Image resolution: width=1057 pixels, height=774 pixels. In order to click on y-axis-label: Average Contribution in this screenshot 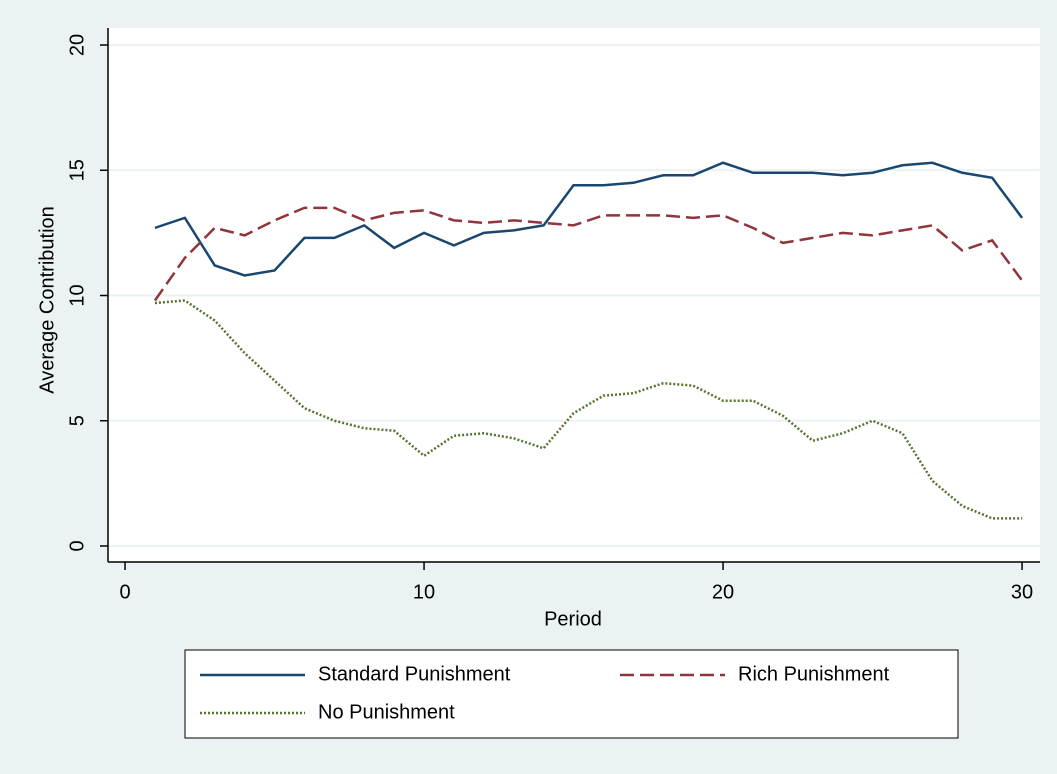, I will do `click(47, 300)`.